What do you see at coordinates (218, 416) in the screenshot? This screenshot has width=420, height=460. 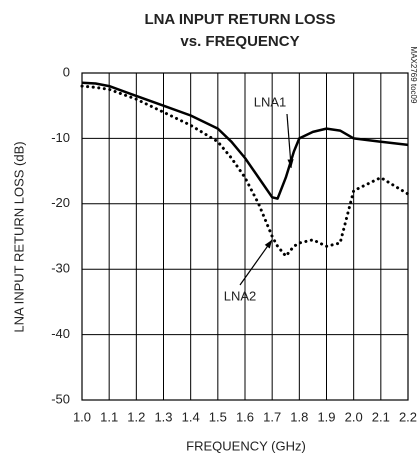 I see `x-tick-label: 1.5` at bounding box center [218, 416].